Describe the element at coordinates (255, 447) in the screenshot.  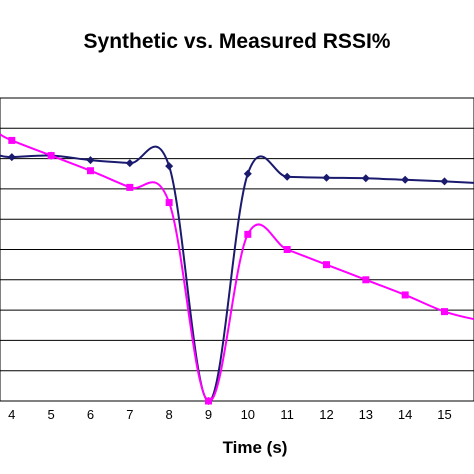
I see `x-axis-title: Time (s)` at that location.